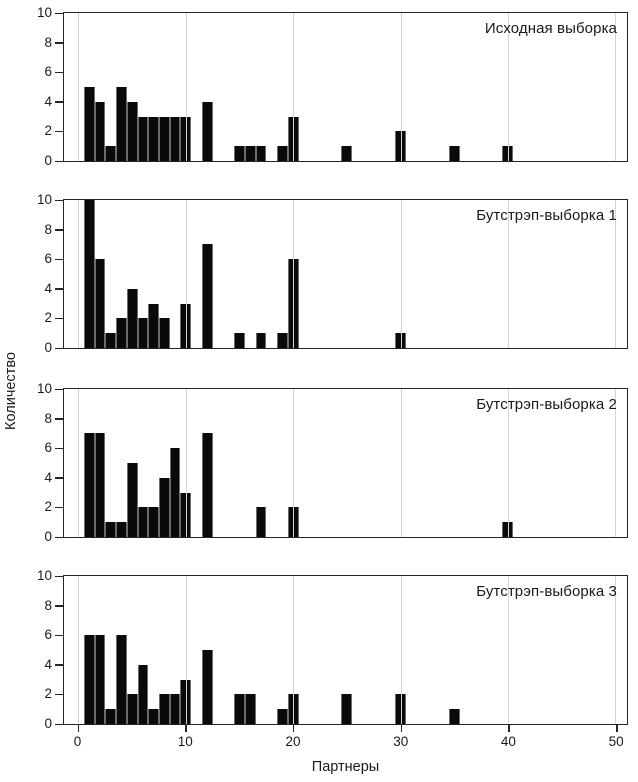  What do you see at coordinates (546, 215) in the screenshot?
I see `panel-title: Бутстрэп-выборка 1` at bounding box center [546, 215].